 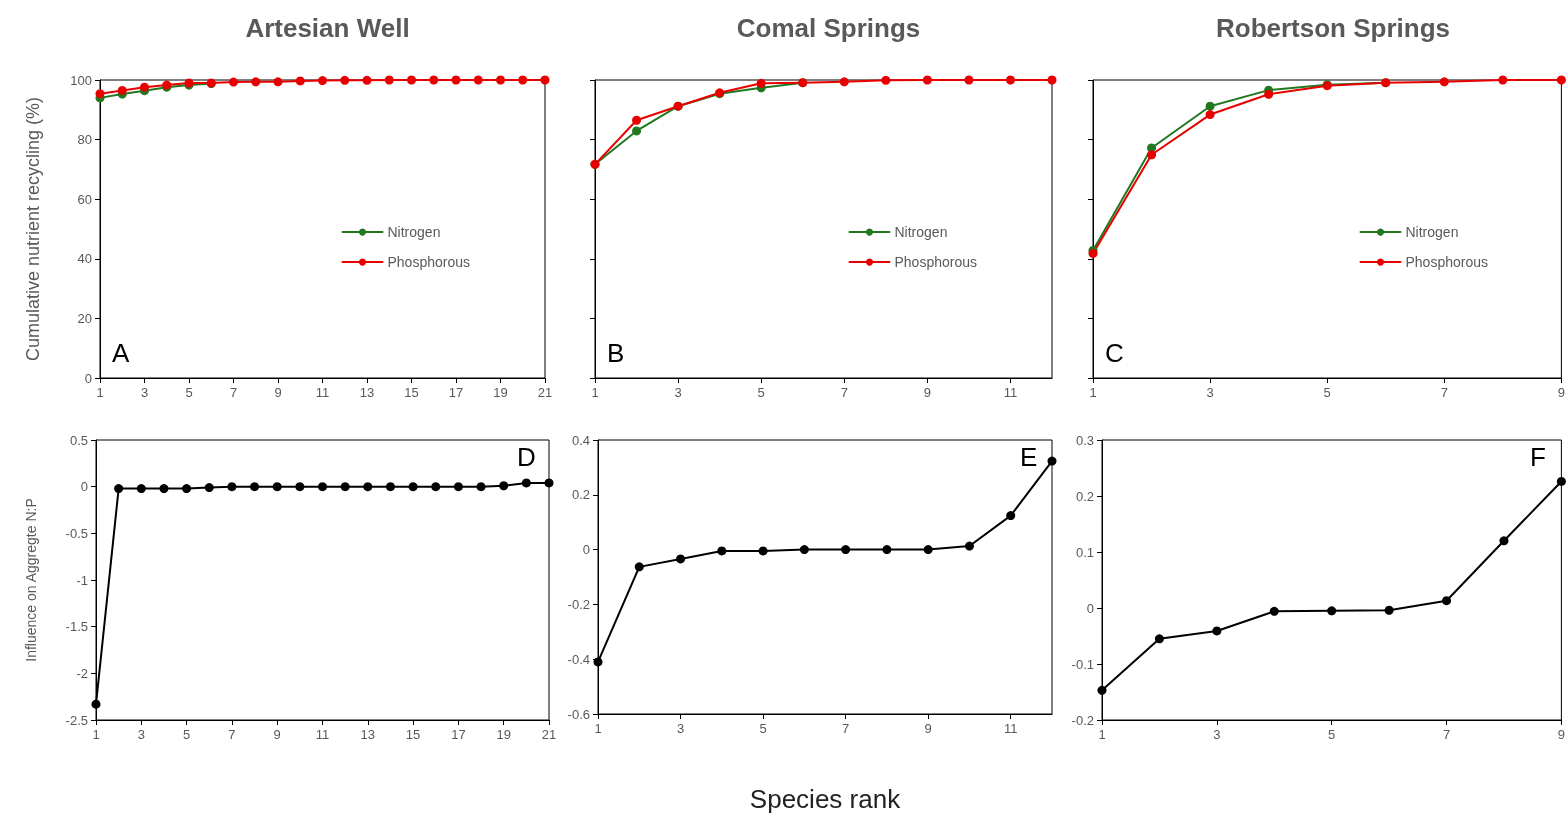 What do you see at coordinates (84, 140) in the screenshot?
I see `y-tick-label: 80` at bounding box center [84, 140].